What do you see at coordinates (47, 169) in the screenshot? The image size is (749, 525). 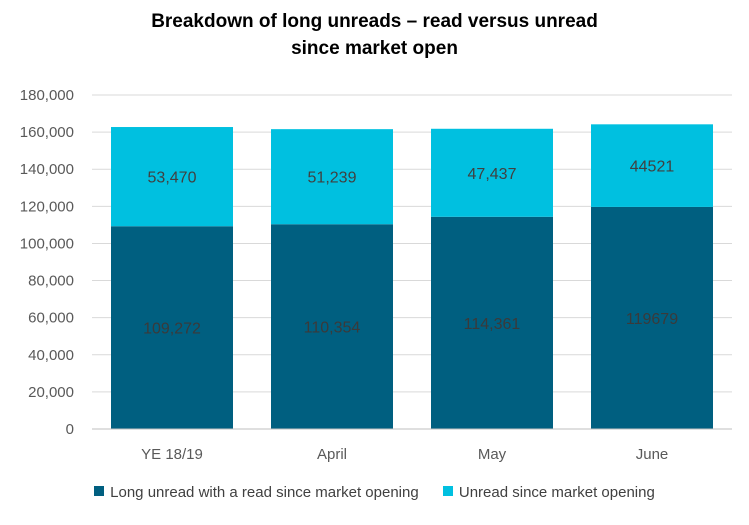 I see `y-tick-label-7: 140,000` at bounding box center [47, 169].